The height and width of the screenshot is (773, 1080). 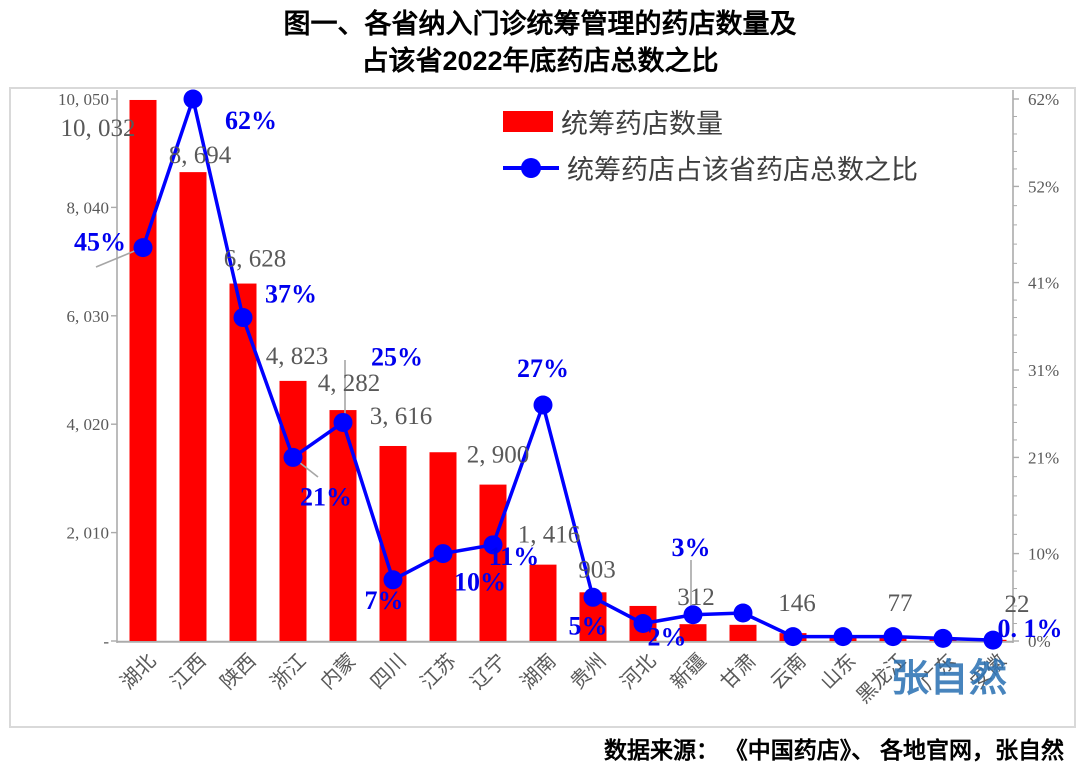 What do you see at coordinates (326, 496) in the screenshot?
I see `percent-label-浙江: 21%` at bounding box center [326, 496].